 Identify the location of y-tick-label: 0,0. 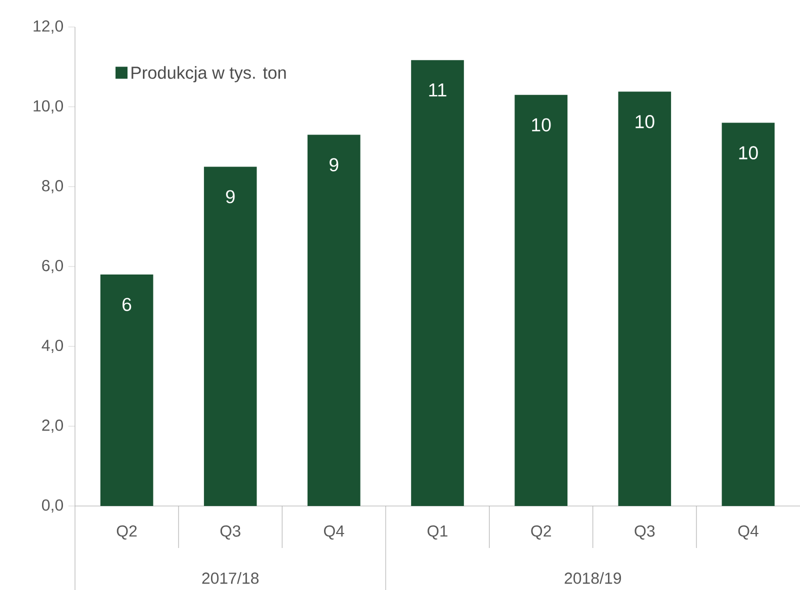
(53, 506).